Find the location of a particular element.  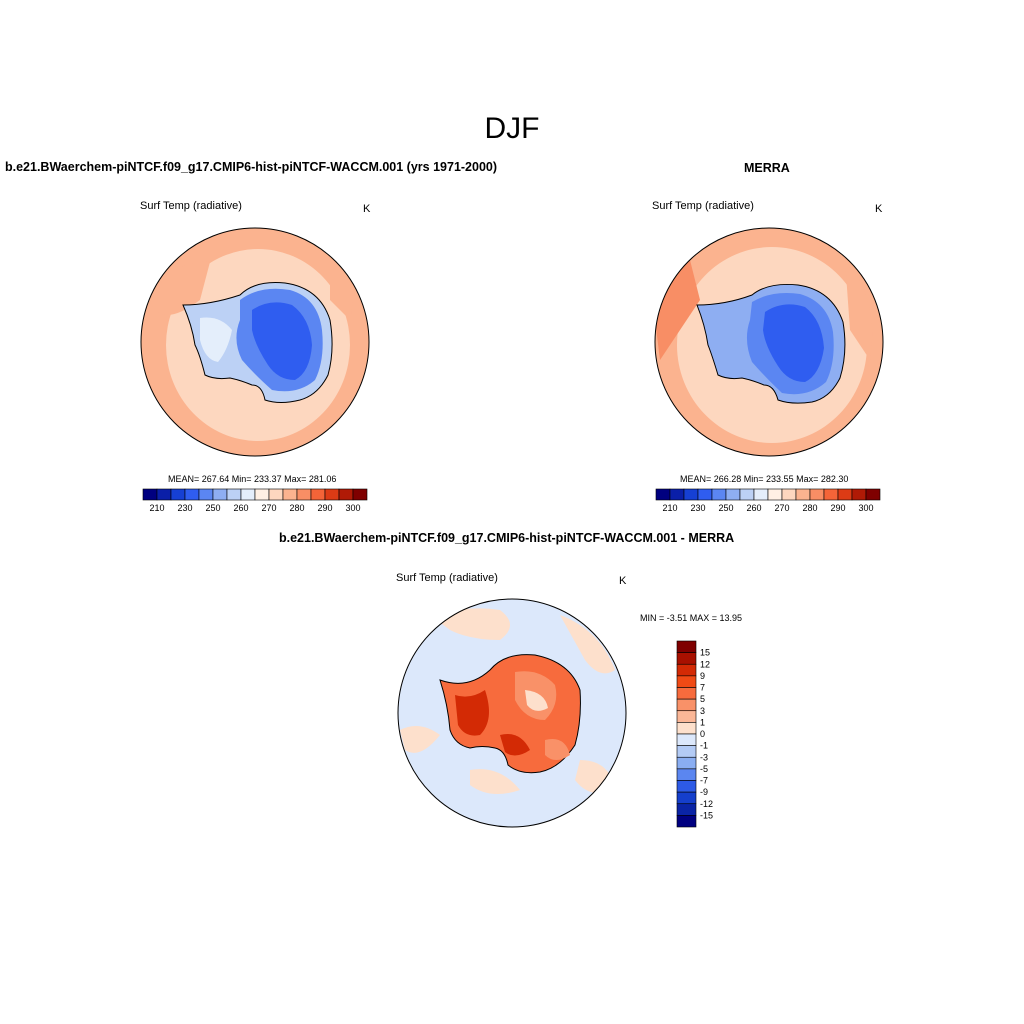

panel-3-polar-map is located at coordinates (512, 713).